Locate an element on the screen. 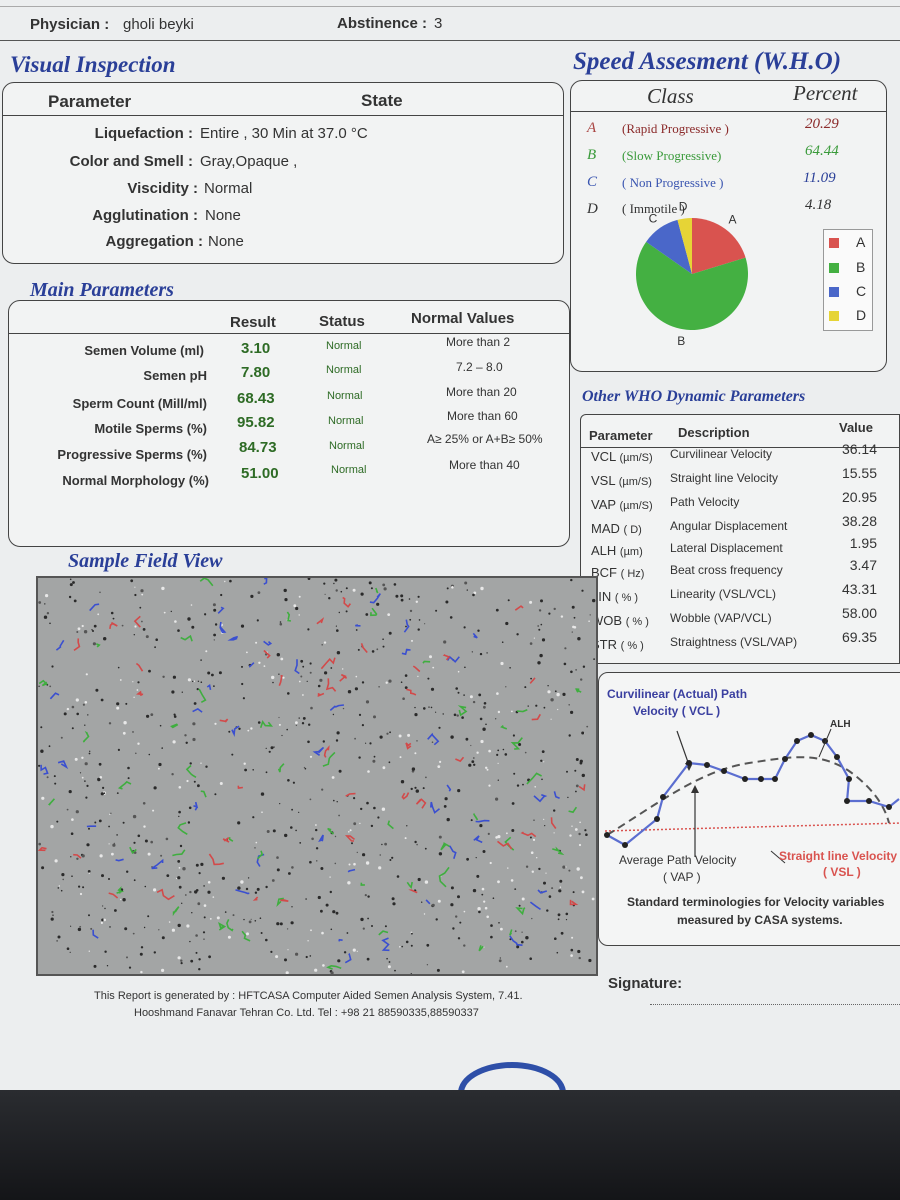 The image size is (900, 1200). mp-result-1: 7.80 is located at coordinates (256, 372).